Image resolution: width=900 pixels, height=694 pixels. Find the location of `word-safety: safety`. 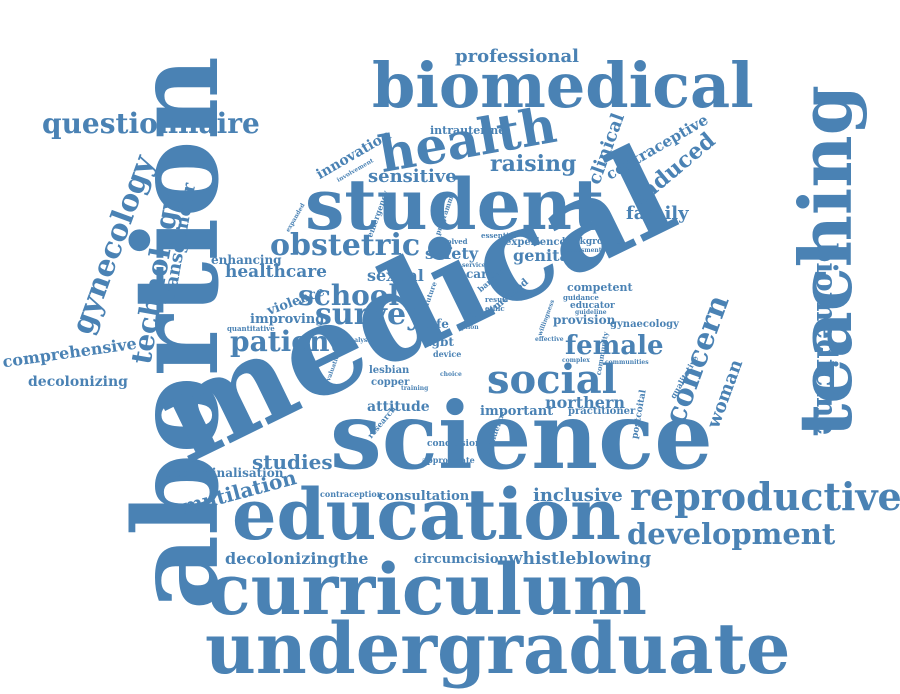

word-safety: safety is located at coordinates (452, 253).